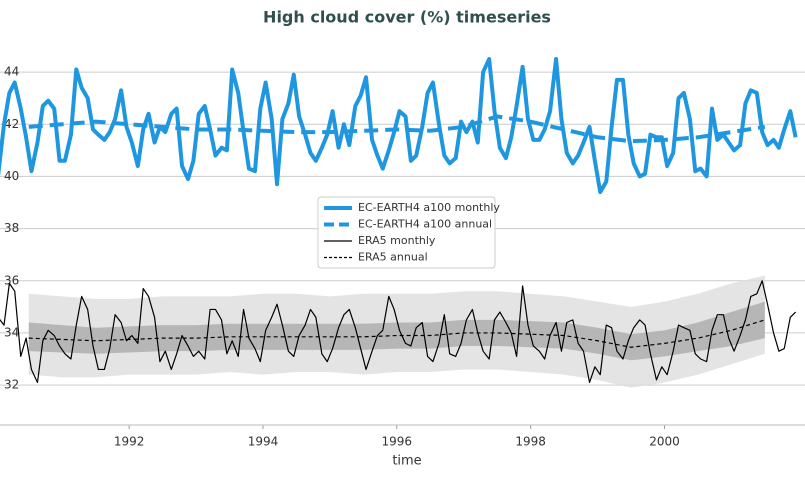  I want to click on y-tick-label: 36, so click(11, 280).